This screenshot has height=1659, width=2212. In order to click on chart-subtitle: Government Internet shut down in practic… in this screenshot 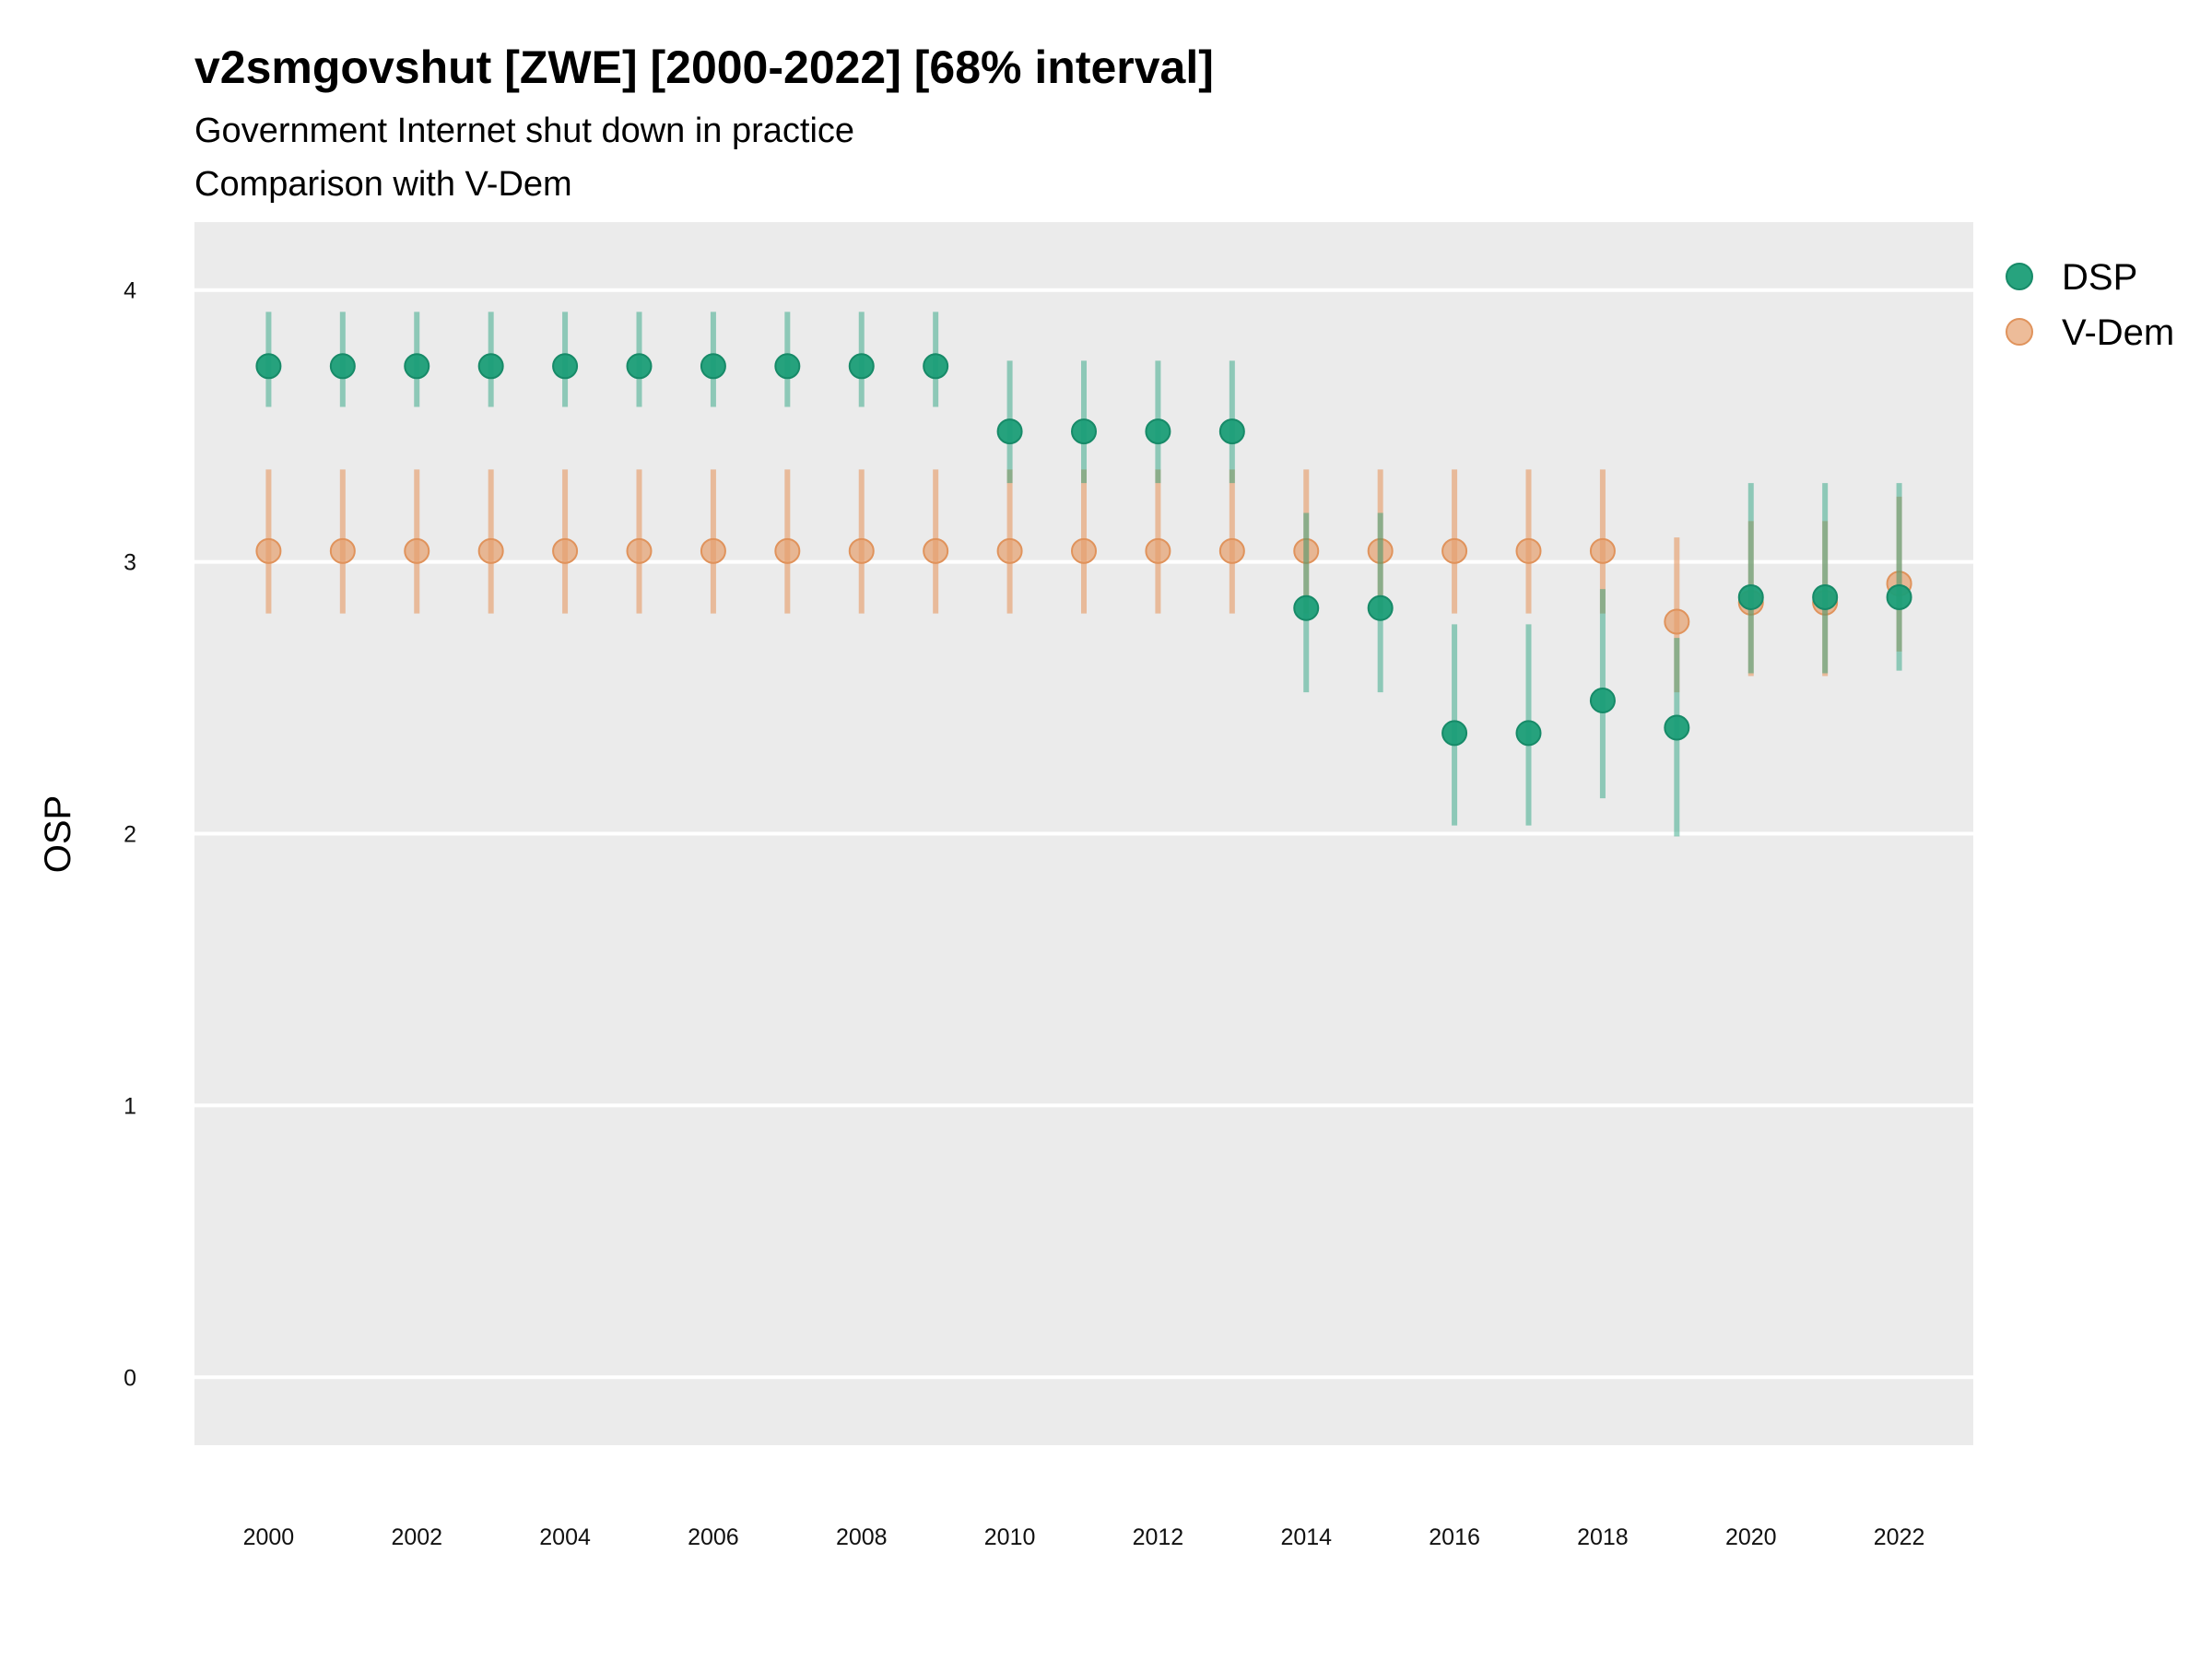, I will do `click(524, 131)`.